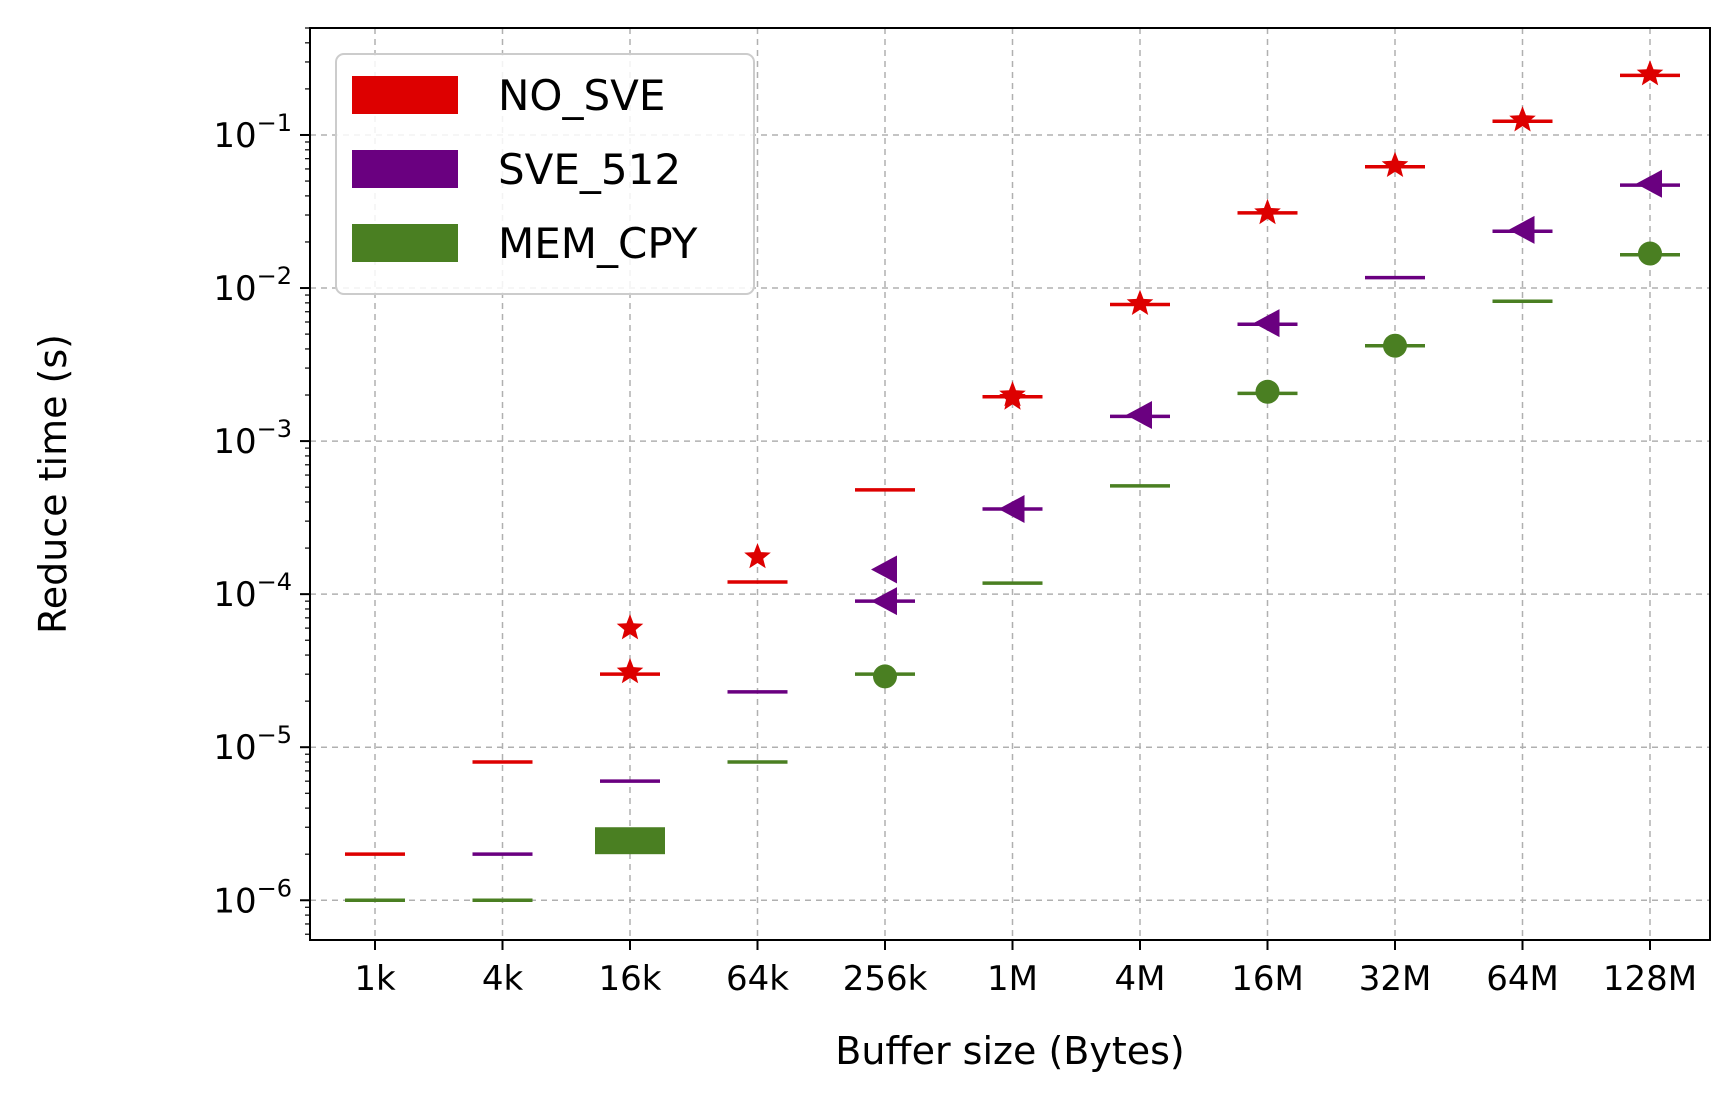  Describe the element at coordinates (252, 438) in the screenshot. I see `y-tick-label: 10⁻³` at that location.